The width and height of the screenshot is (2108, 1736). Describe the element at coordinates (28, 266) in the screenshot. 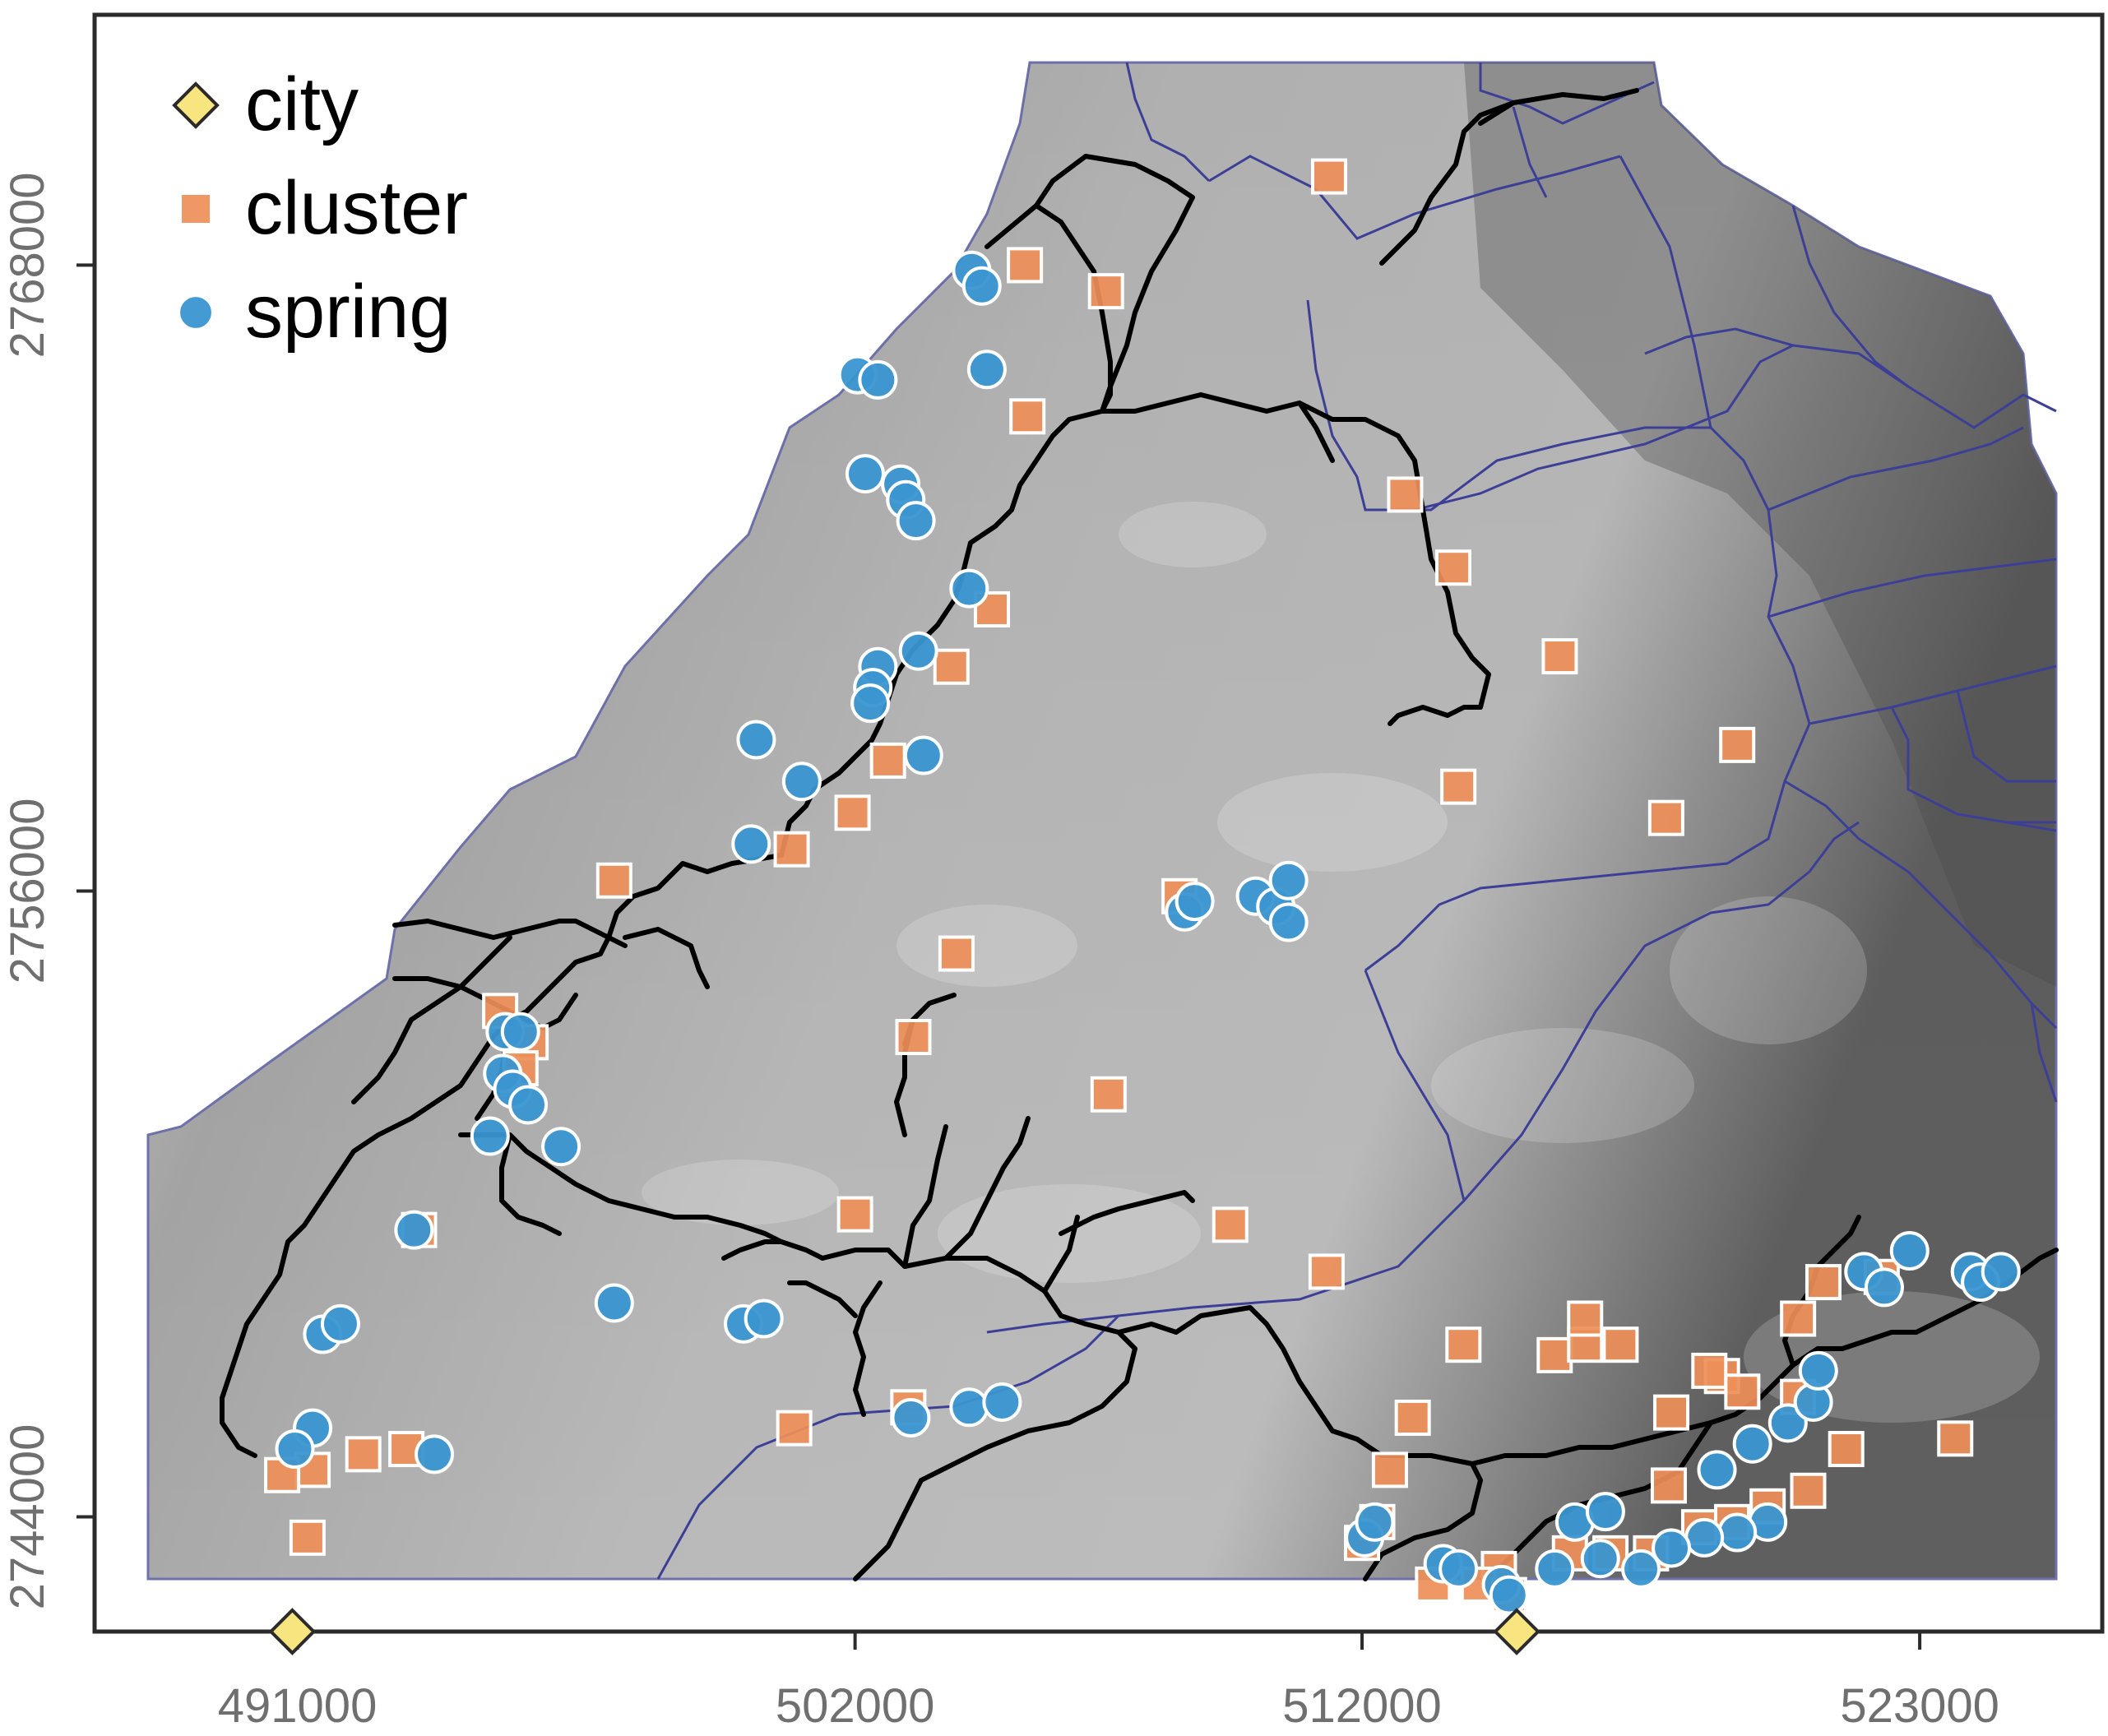

I see `y-tick-label: 2768000` at that location.